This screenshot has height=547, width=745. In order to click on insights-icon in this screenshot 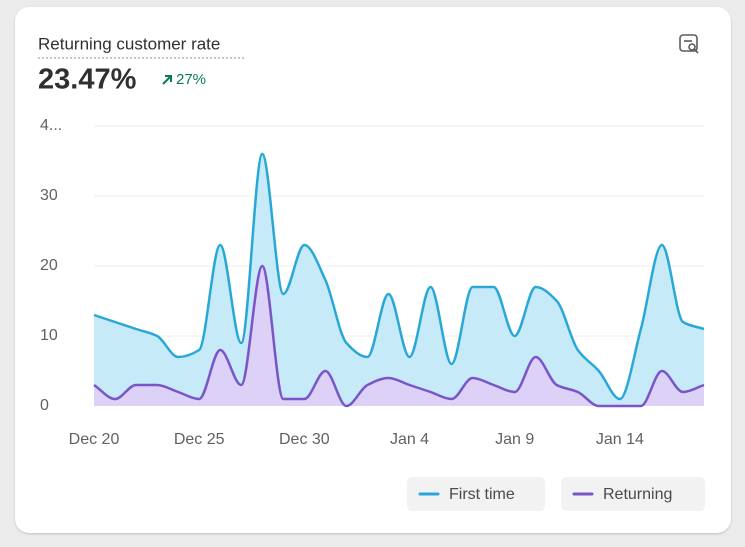, I will do `click(689, 44)`.